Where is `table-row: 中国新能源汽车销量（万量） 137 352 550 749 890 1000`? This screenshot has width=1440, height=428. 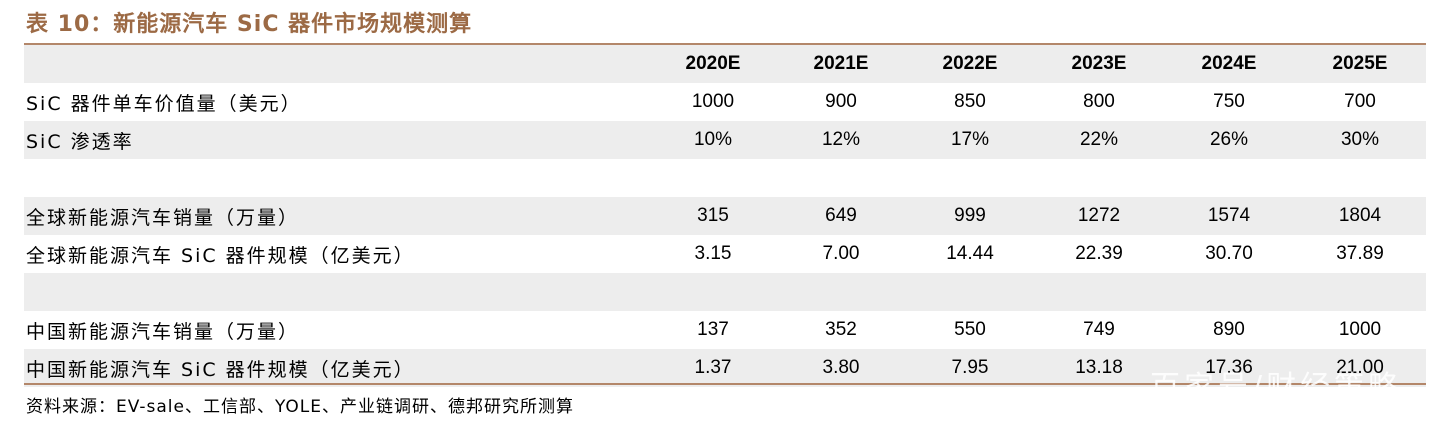
table-row: 中国新能源汽车销量（万量） 137 352 550 749 890 1000 is located at coordinates (725, 330).